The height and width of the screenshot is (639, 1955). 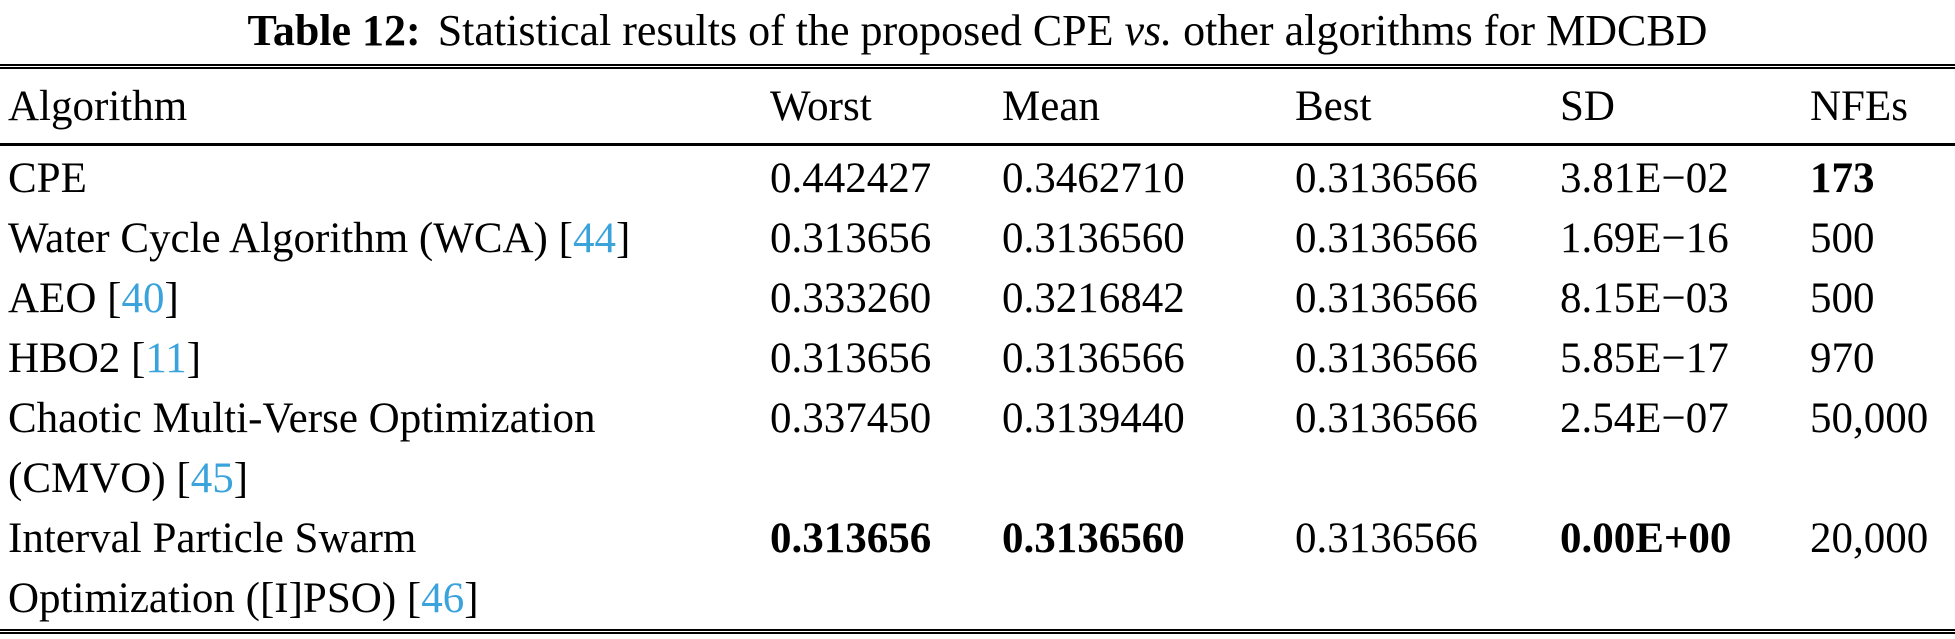 I want to click on sd-value: 3.81E−02, so click(x=1644, y=178).